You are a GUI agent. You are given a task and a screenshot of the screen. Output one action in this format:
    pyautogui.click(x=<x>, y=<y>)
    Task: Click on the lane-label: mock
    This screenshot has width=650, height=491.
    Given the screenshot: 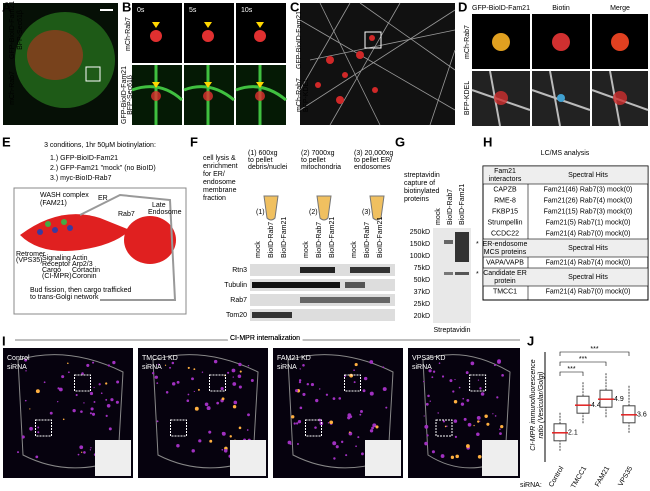 What is the action you would take?
    pyautogui.click(x=306, y=249)
    